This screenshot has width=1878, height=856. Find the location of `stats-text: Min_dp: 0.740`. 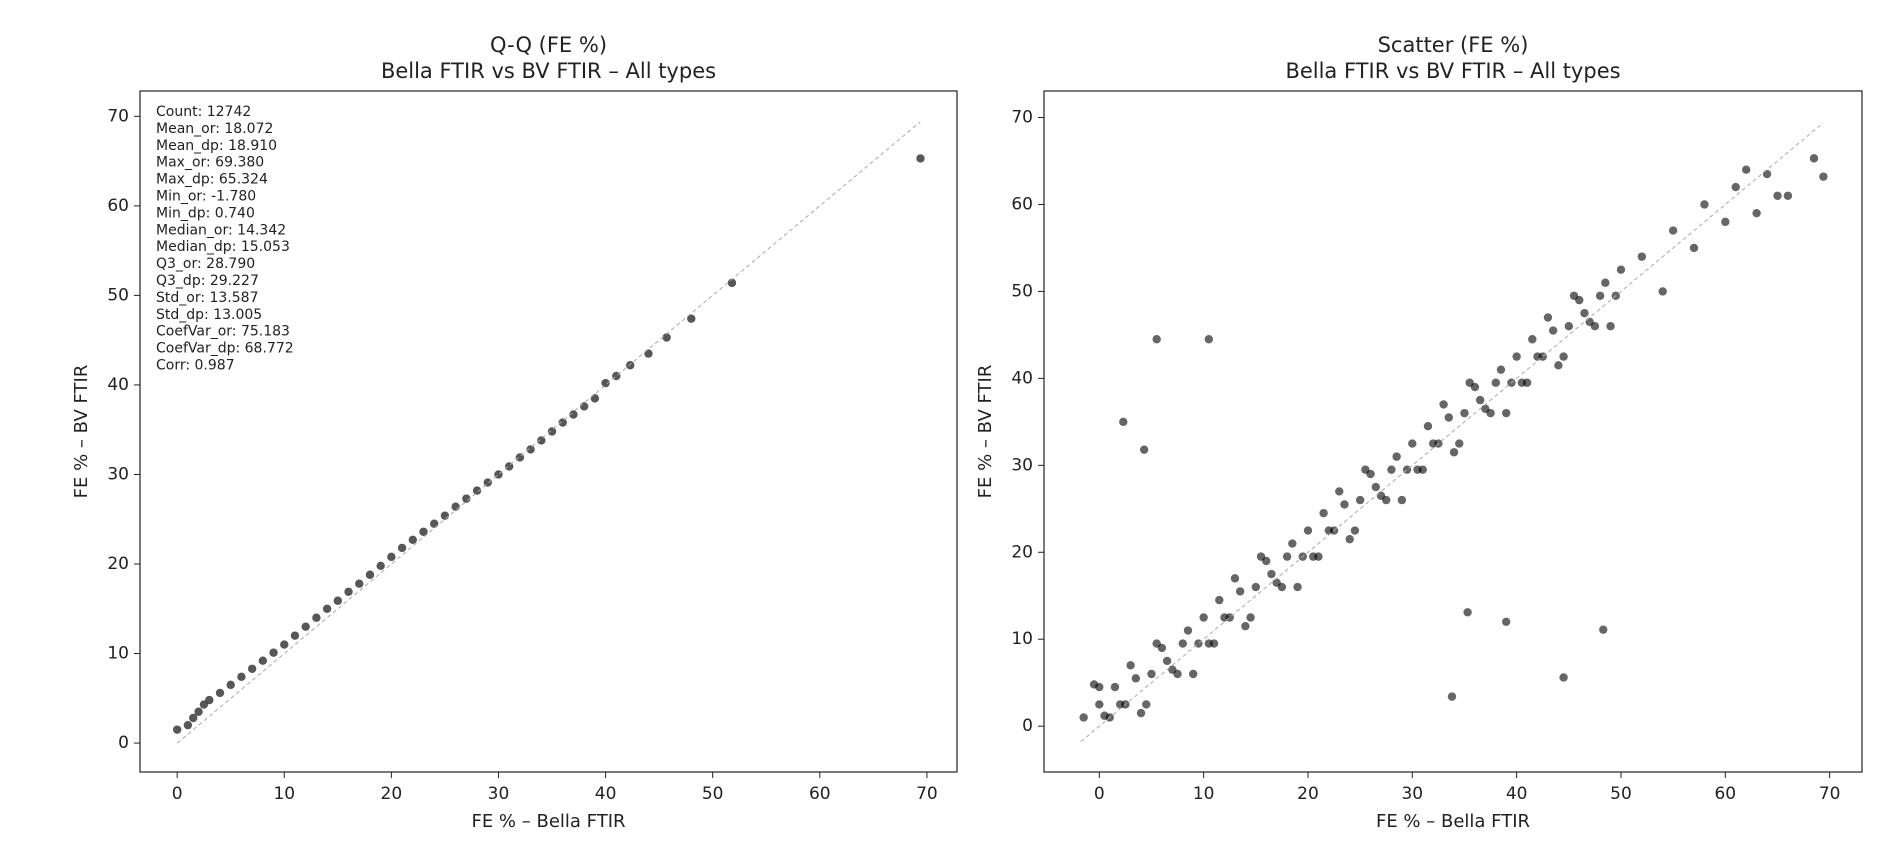

stats-text: Min_dp: 0.740 is located at coordinates (205, 213).